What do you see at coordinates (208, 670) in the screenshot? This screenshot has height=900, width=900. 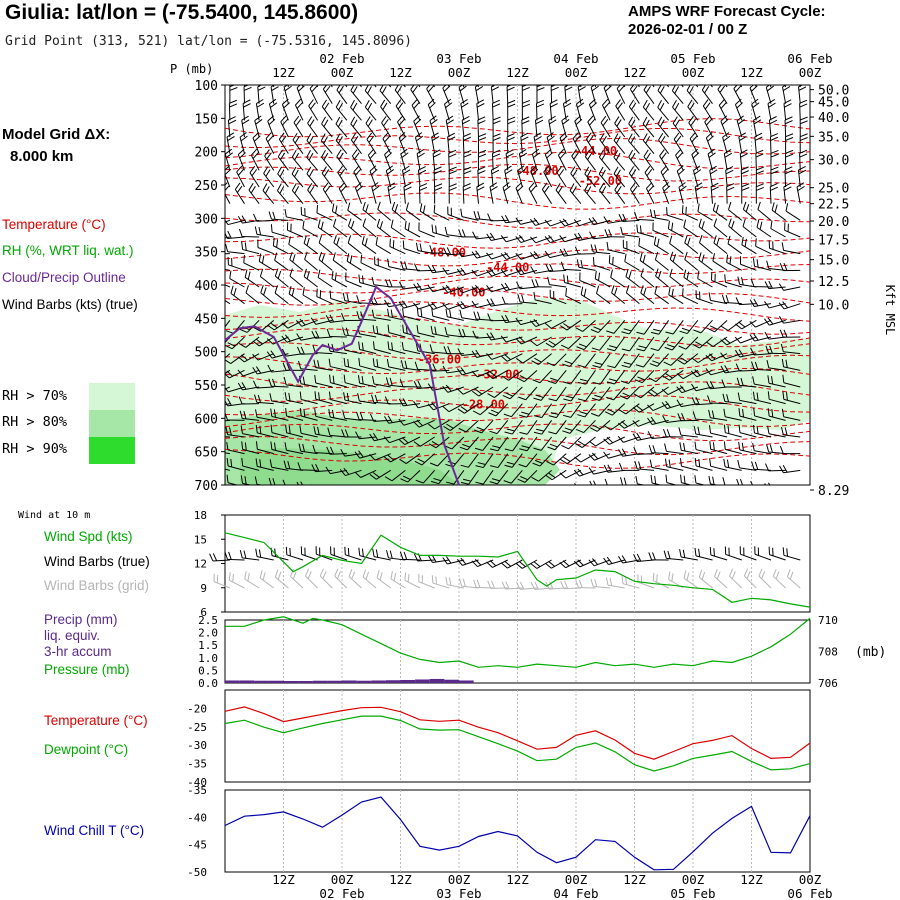 I see `precip-tick: 0.5` at bounding box center [208, 670].